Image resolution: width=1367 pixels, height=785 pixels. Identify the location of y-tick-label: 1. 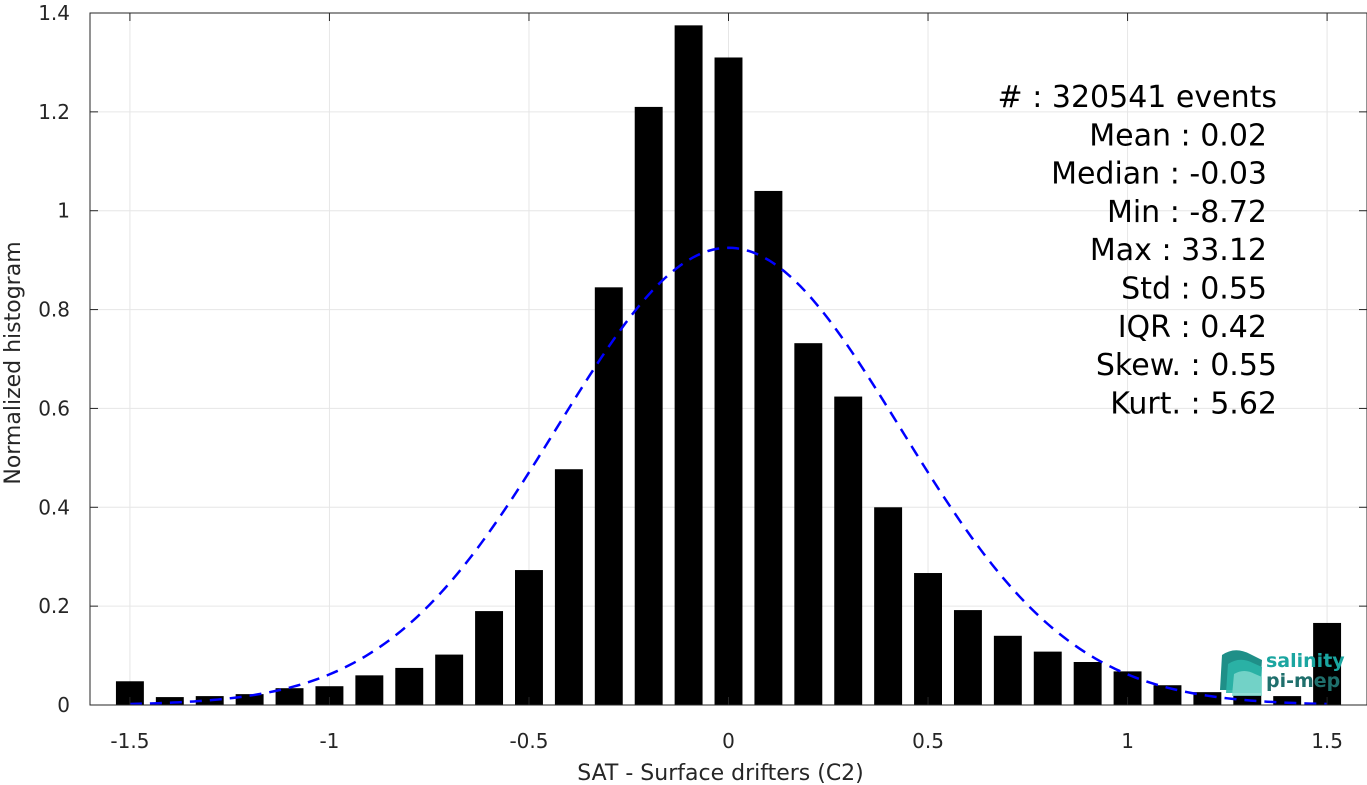
(63, 211).